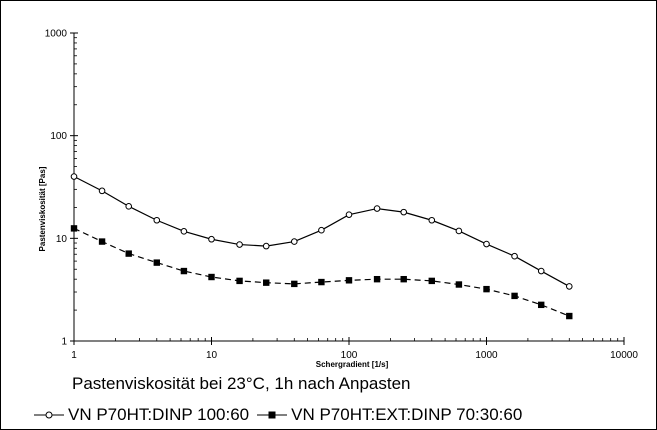  What do you see at coordinates (349, 355) in the screenshot?
I see `x-tick-label: 100` at bounding box center [349, 355].